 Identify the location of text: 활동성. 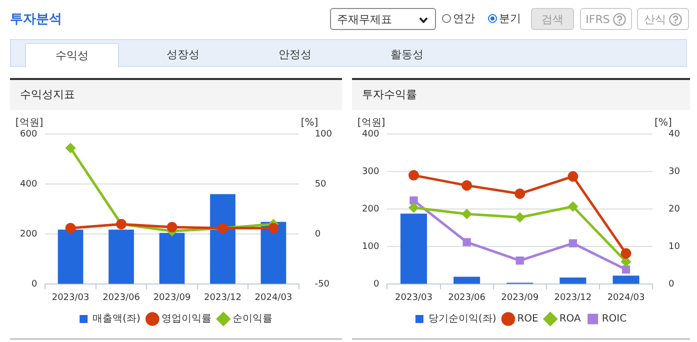
(407, 55).